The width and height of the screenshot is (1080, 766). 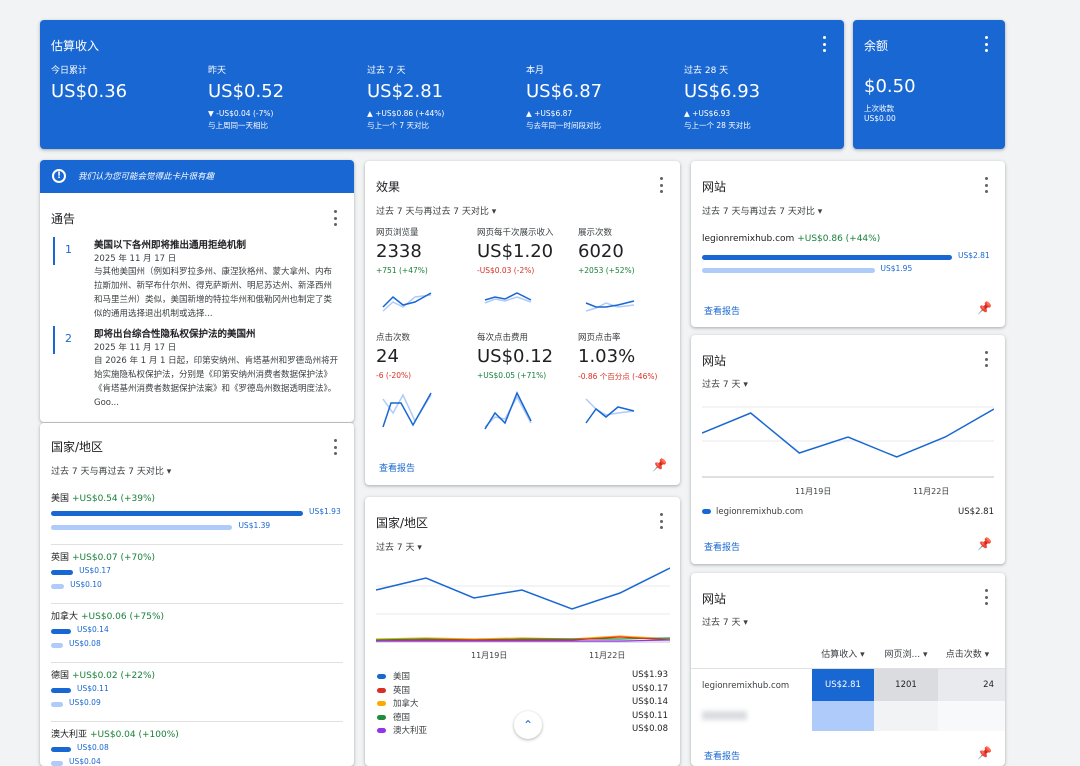 I want to click on earnings-today: 今日累计 US$0.36, so click(x=89, y=82).